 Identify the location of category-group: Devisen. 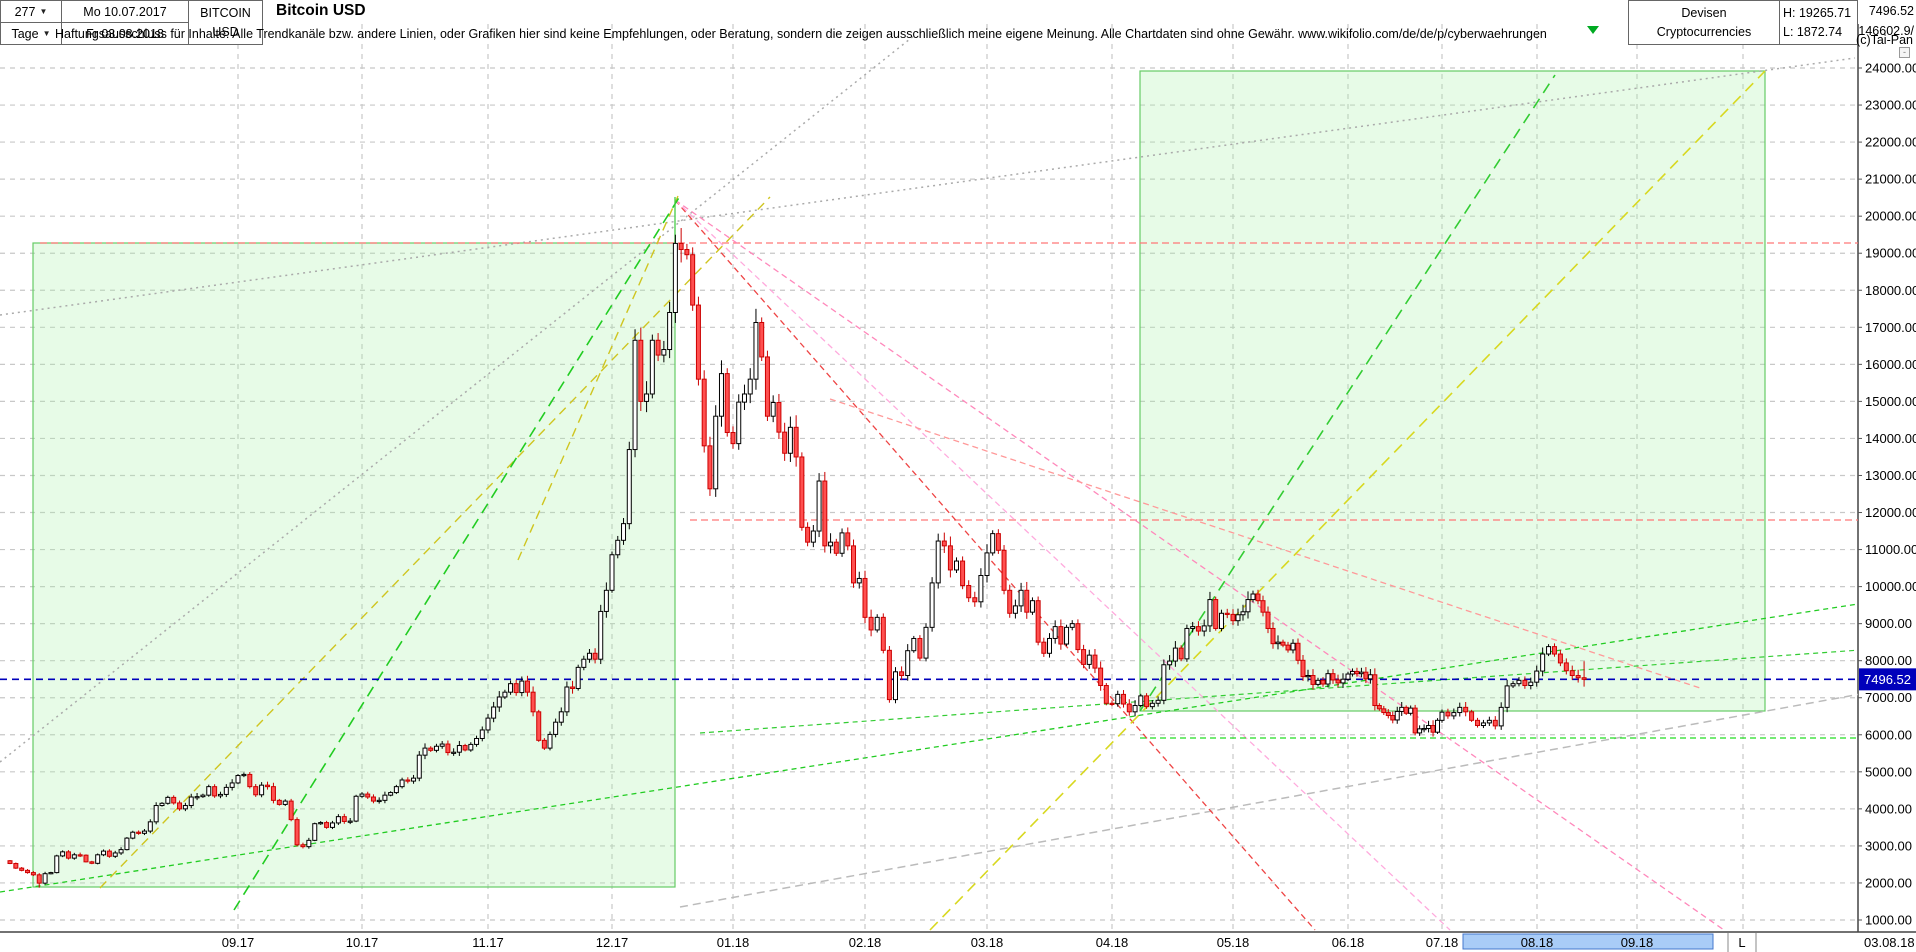
(1704, 12).